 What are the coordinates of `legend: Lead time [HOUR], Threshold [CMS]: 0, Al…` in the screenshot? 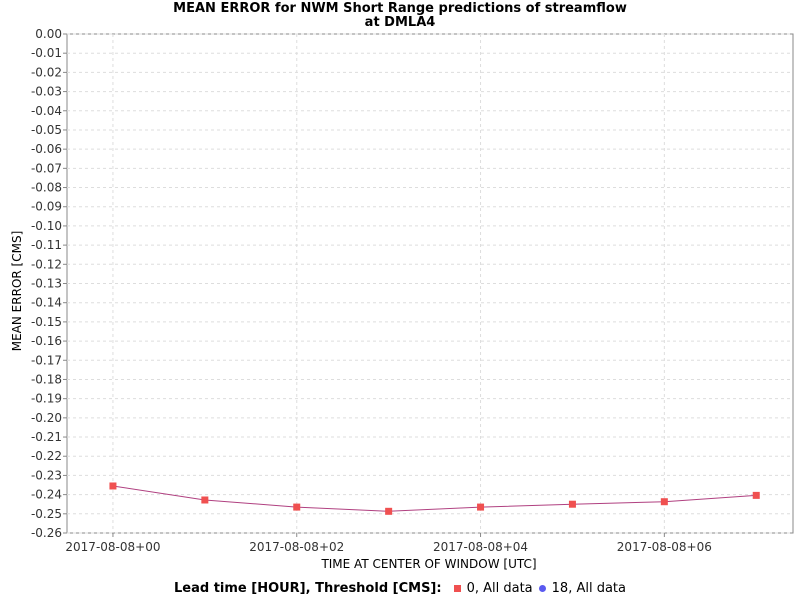 It's located at (400, 588).